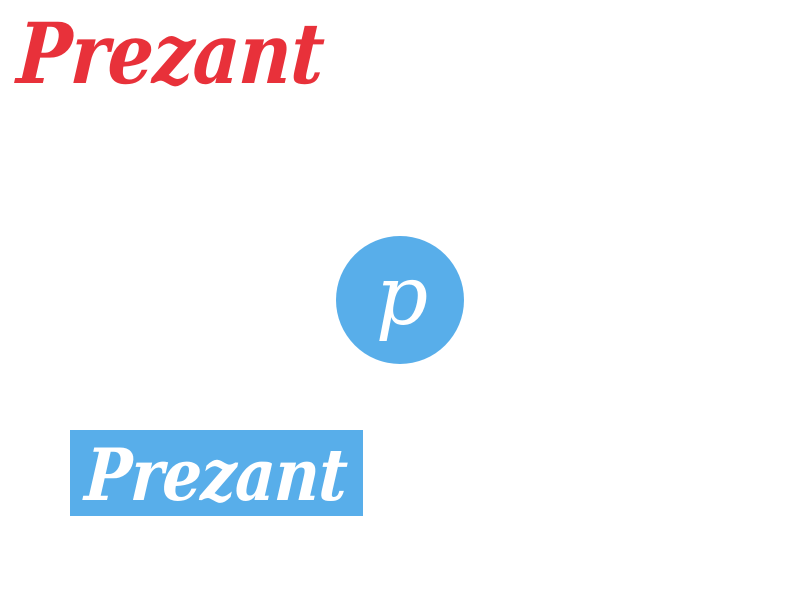  What do you see at coordinates (402, 296) in the screenshot?
I see `monogram-letter: p` at bounding box center [402, 296].